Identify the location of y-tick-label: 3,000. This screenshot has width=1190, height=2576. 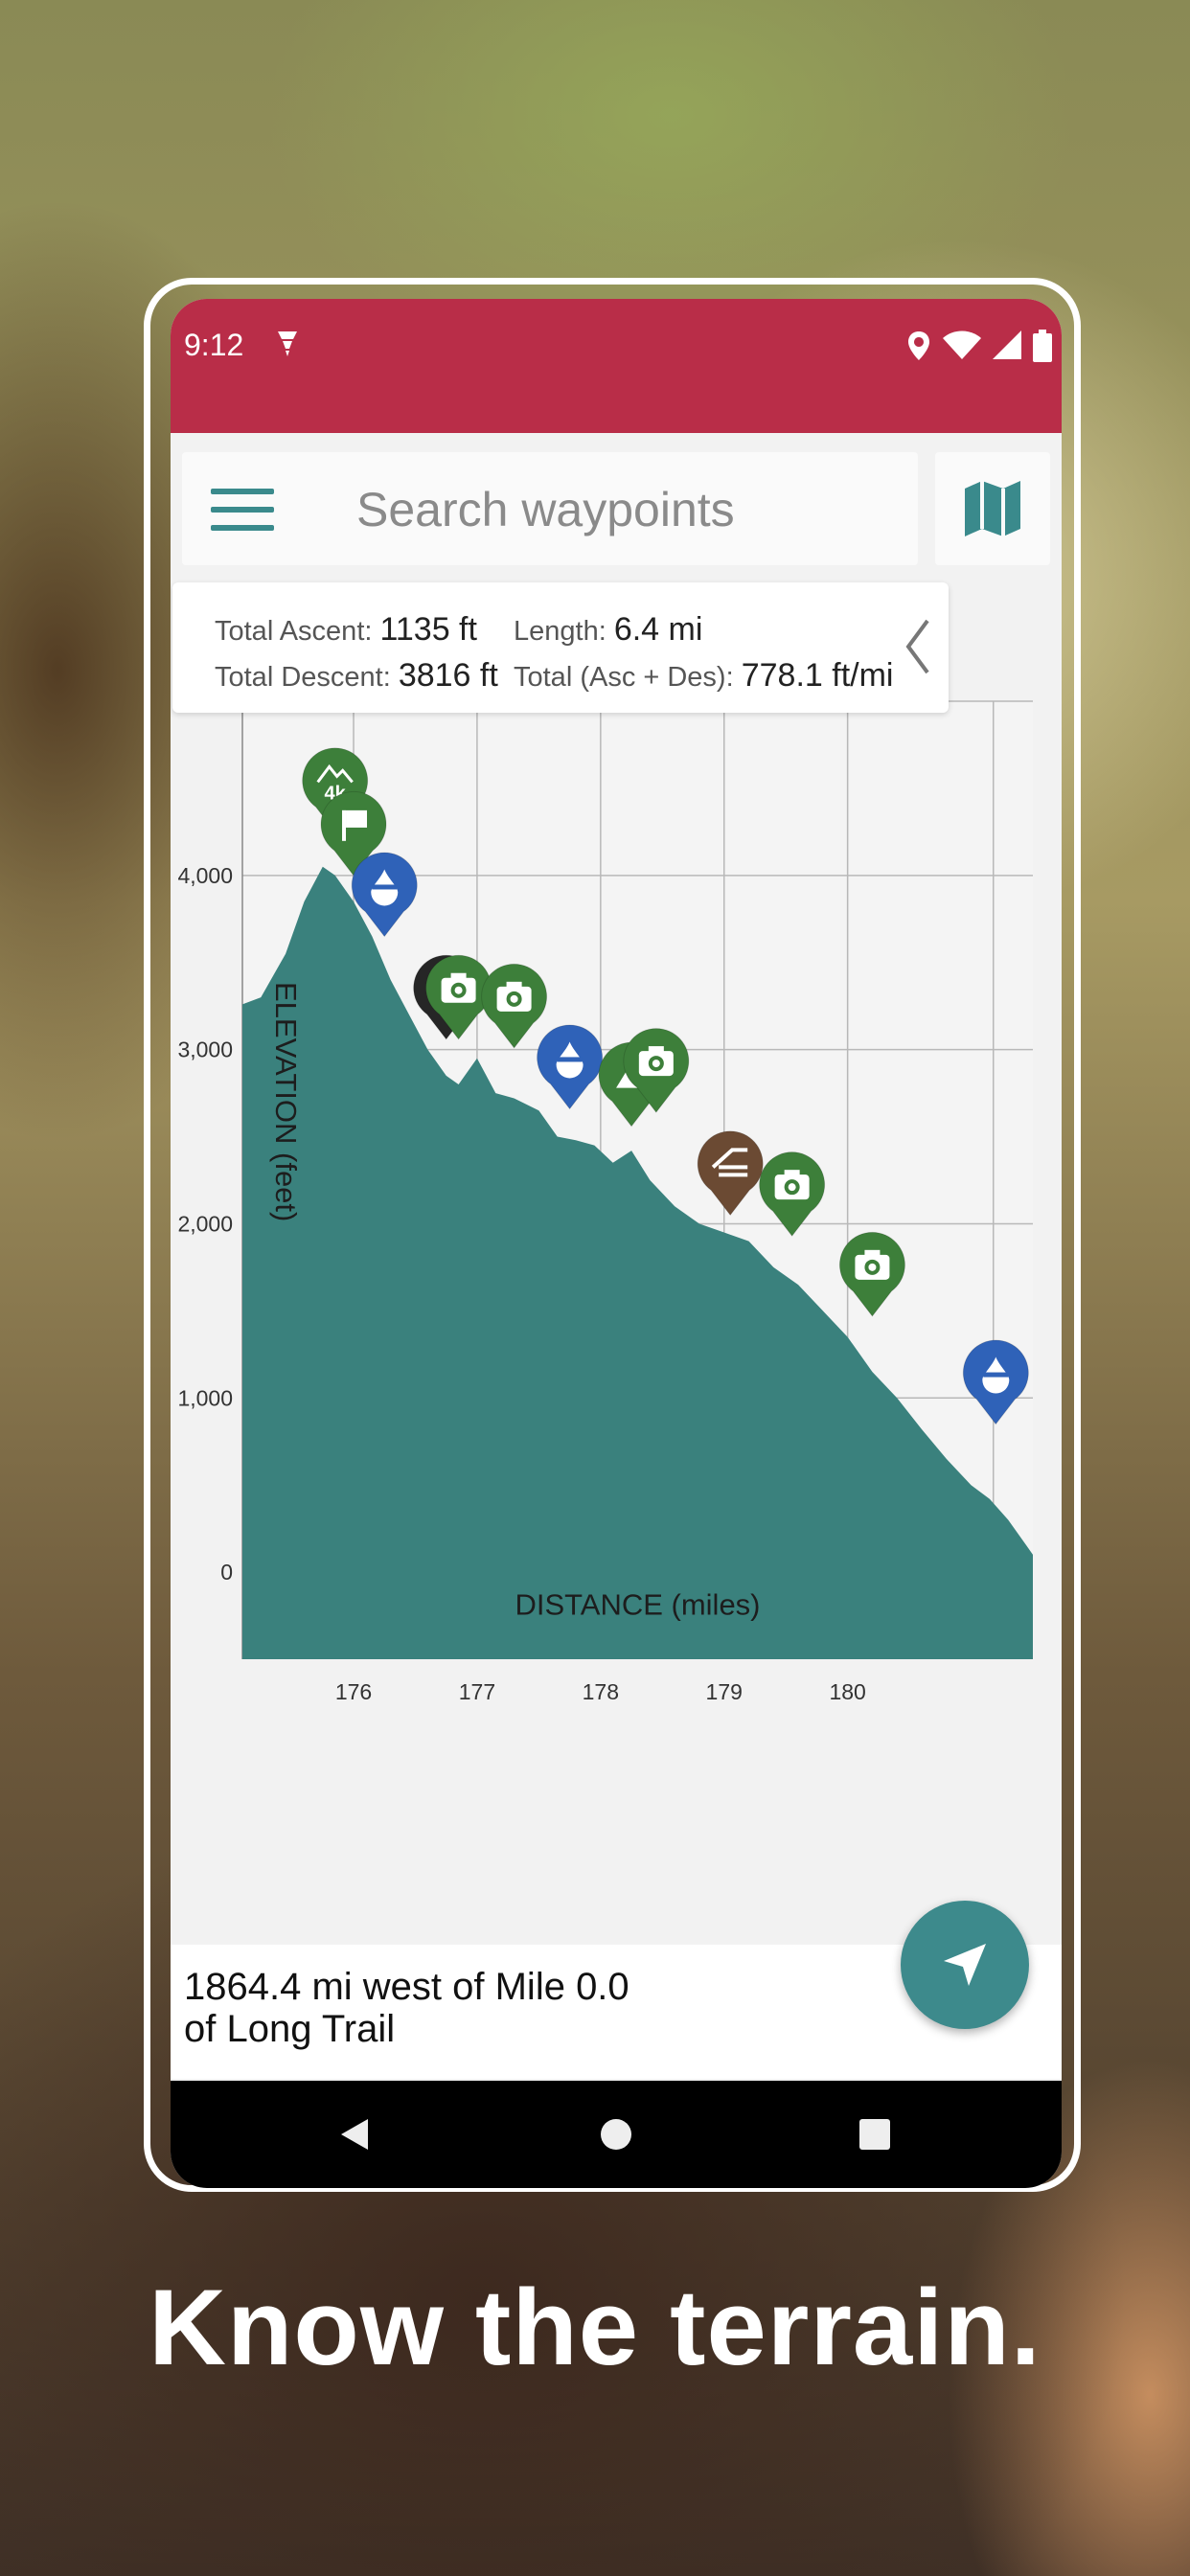
(205, 1049).